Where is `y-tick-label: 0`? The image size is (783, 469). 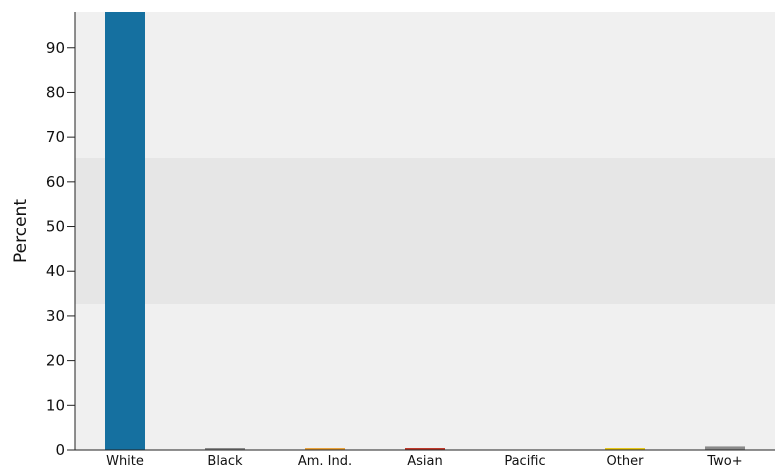
y-tick-label: 0 is located at coordinates (60, 450).